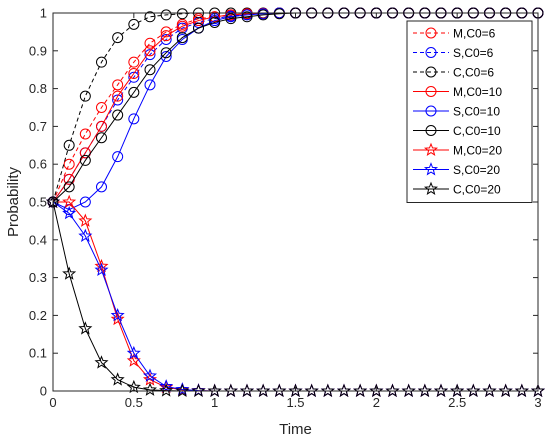 This screenshot has width=550, height=442. I want to click on legend-label-4: S,C0=10, so click(476, 111).